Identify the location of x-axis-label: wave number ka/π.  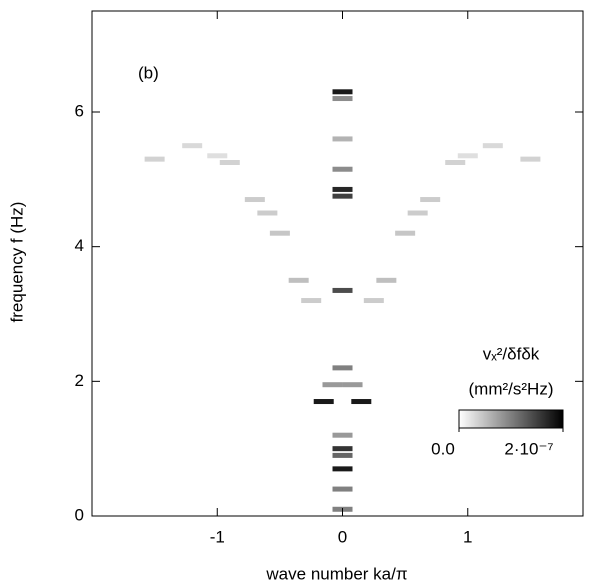
(336, 573).